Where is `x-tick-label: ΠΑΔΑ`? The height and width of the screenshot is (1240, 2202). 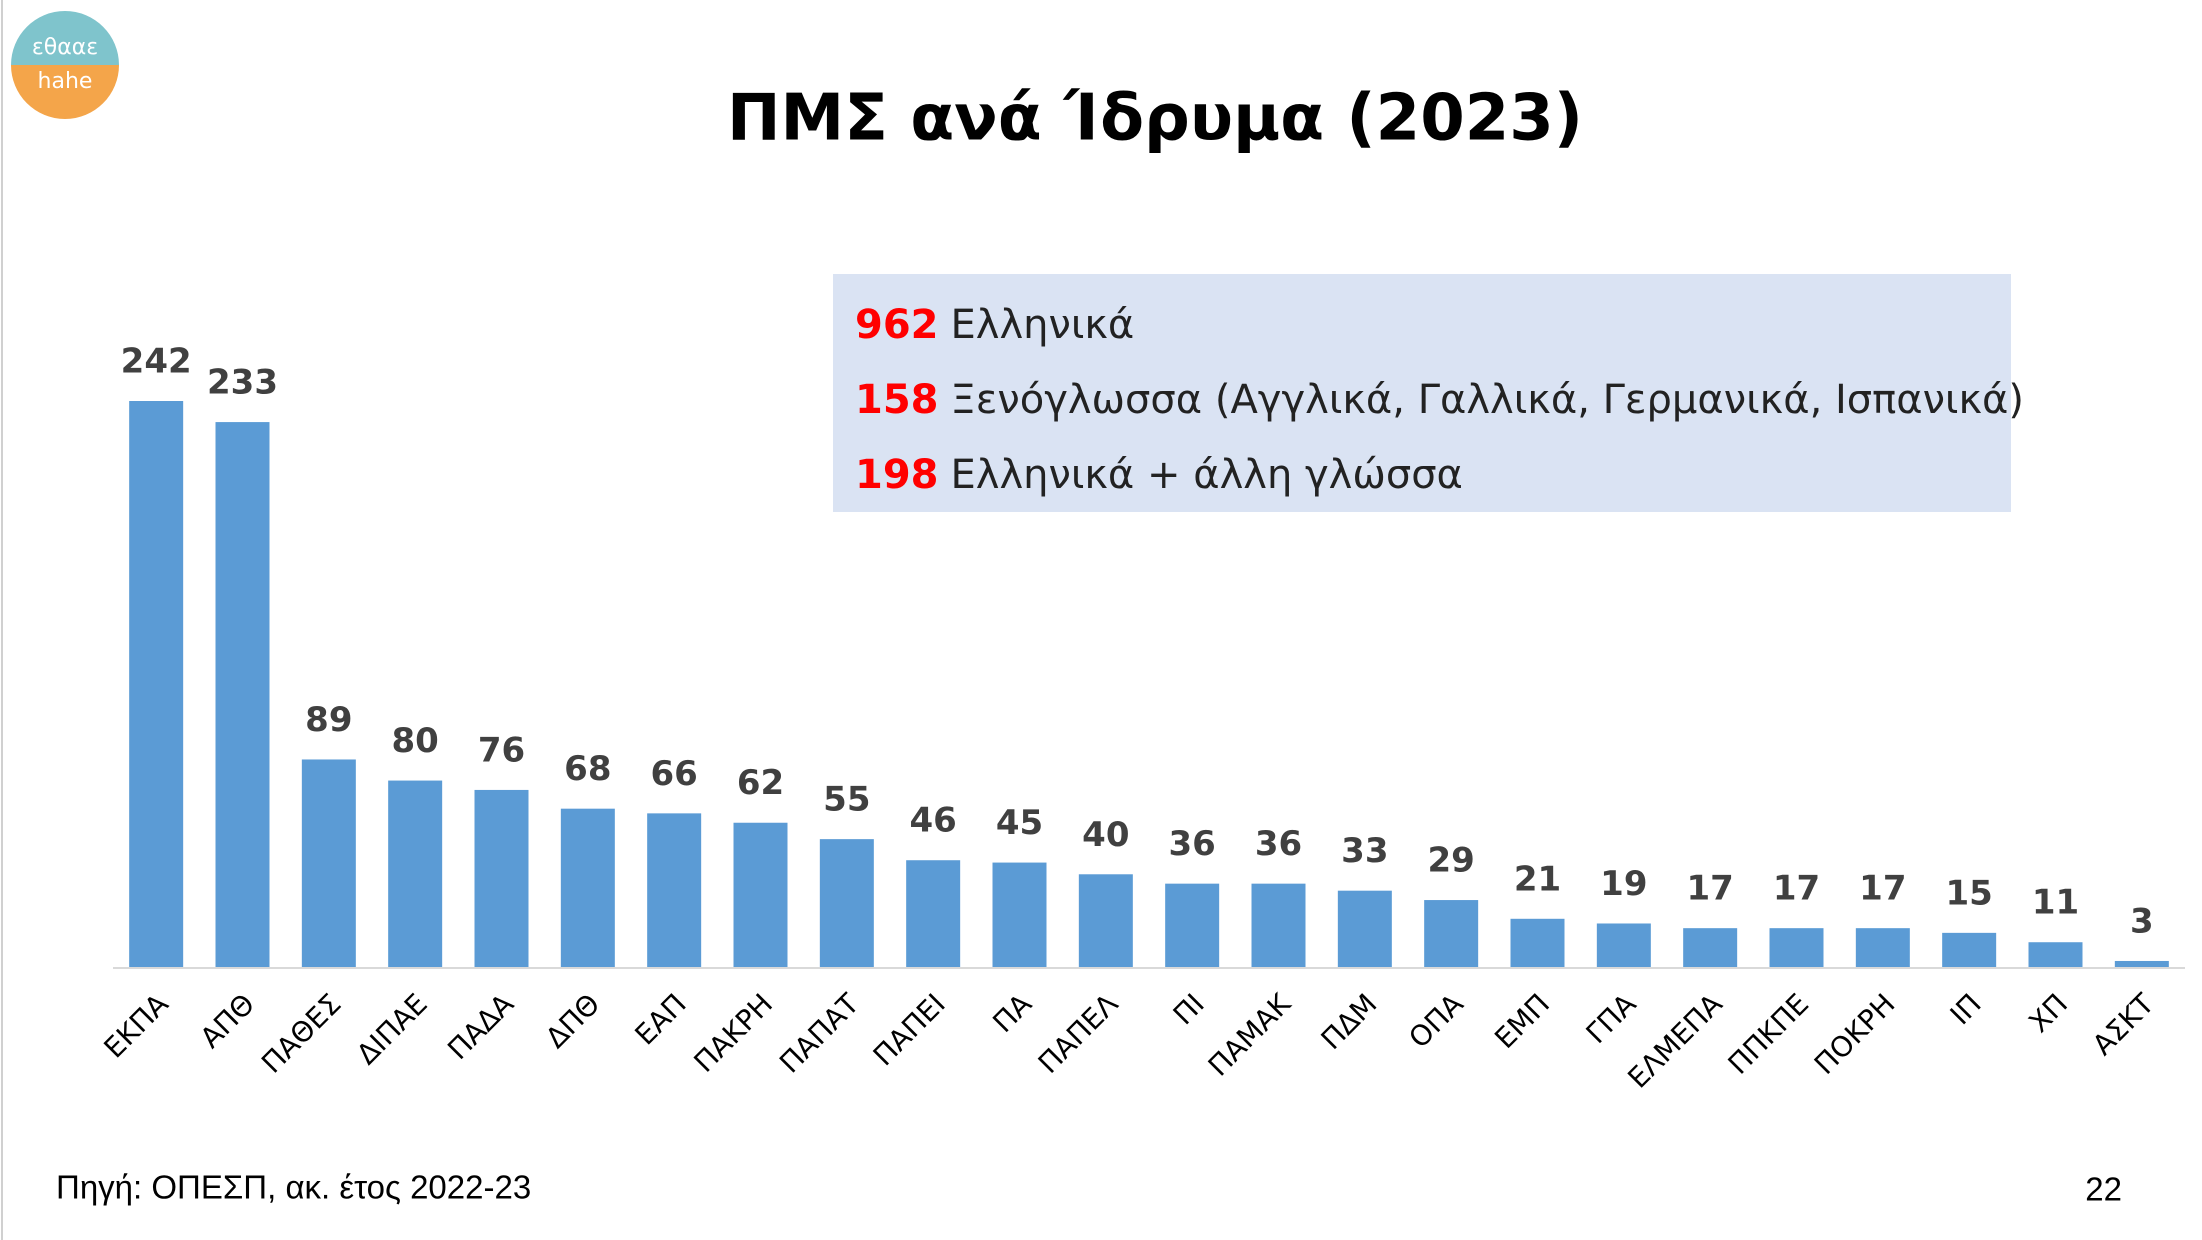
x-tick-label: ΠΑΔΑ is located at coordinates (480, 1026).